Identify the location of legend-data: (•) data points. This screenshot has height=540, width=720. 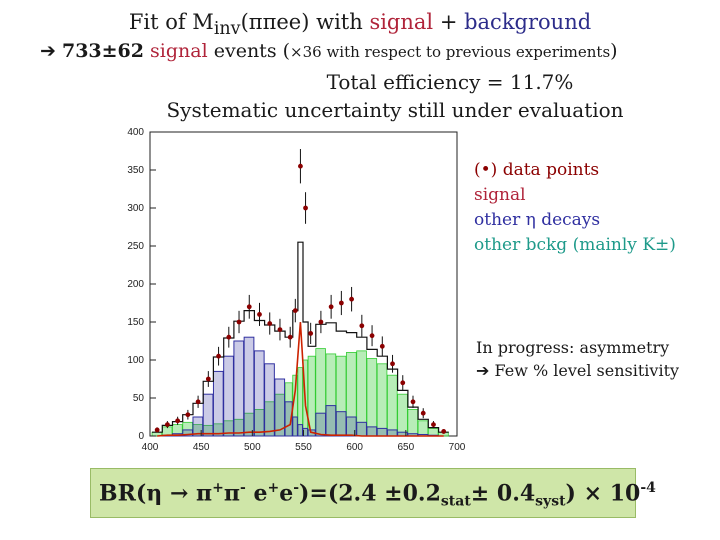
(537, 170).